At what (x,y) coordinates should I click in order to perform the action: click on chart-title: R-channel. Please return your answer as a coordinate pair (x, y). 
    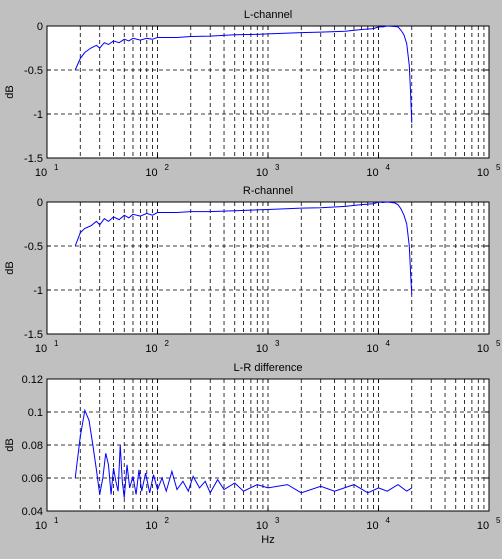
    Looking at the image, I should click on (268, 191).